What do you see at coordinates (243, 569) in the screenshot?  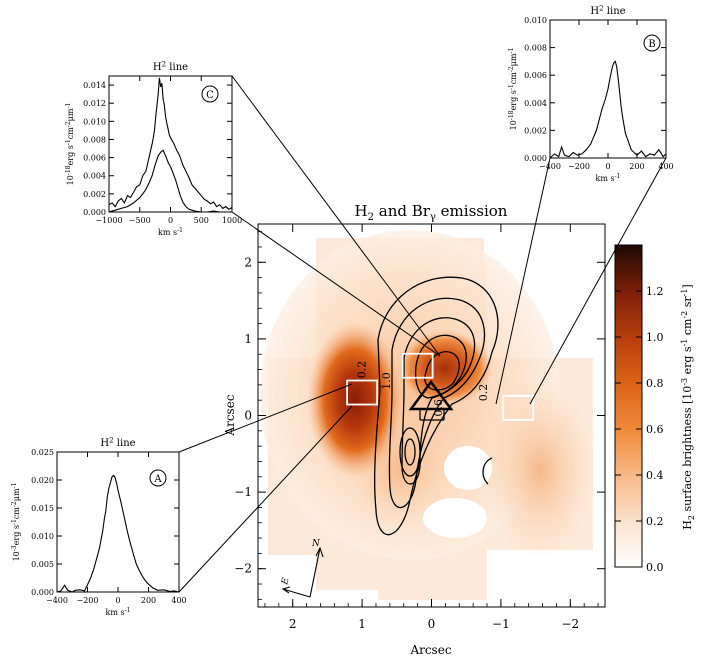 I see `map-ytick-label: −2` at bounding box center [243, 569].